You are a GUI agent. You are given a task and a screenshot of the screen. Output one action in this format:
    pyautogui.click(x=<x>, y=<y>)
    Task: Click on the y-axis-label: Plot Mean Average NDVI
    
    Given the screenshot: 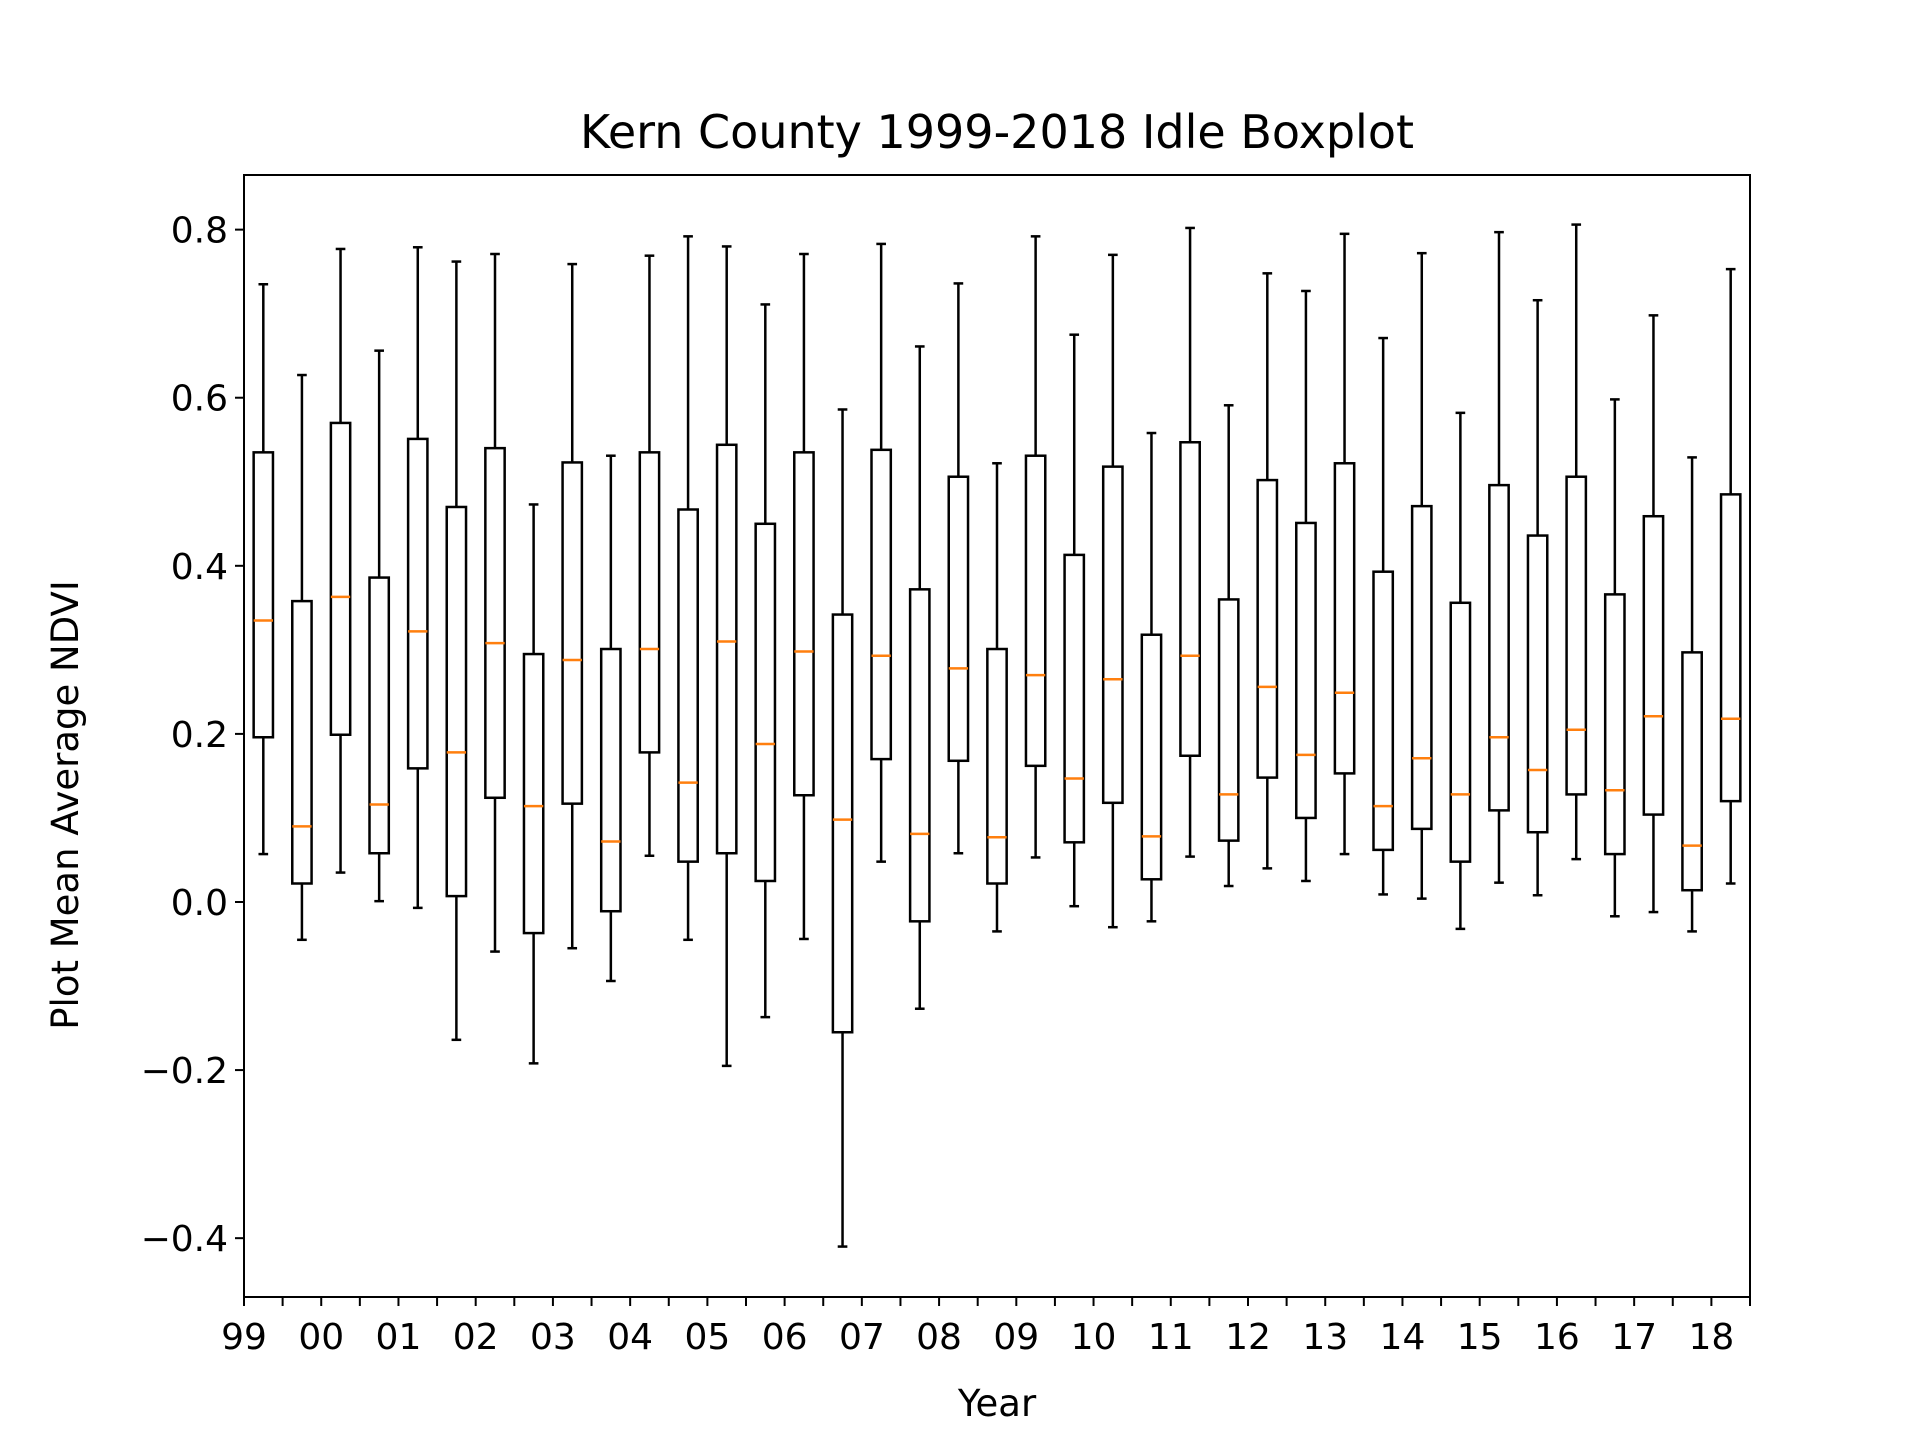 What is the action you would take?
    pyautogui.click(x=65, y=805)
    